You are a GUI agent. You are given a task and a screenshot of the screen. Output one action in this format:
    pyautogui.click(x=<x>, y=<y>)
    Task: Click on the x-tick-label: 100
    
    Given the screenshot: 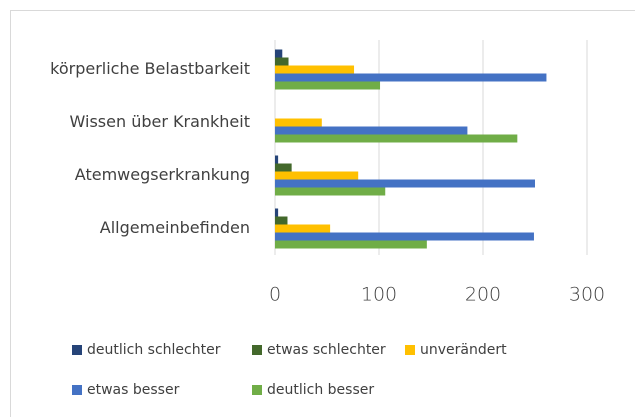 What is the action you would take?
    pyautogui.click(x=379, y=295)
    